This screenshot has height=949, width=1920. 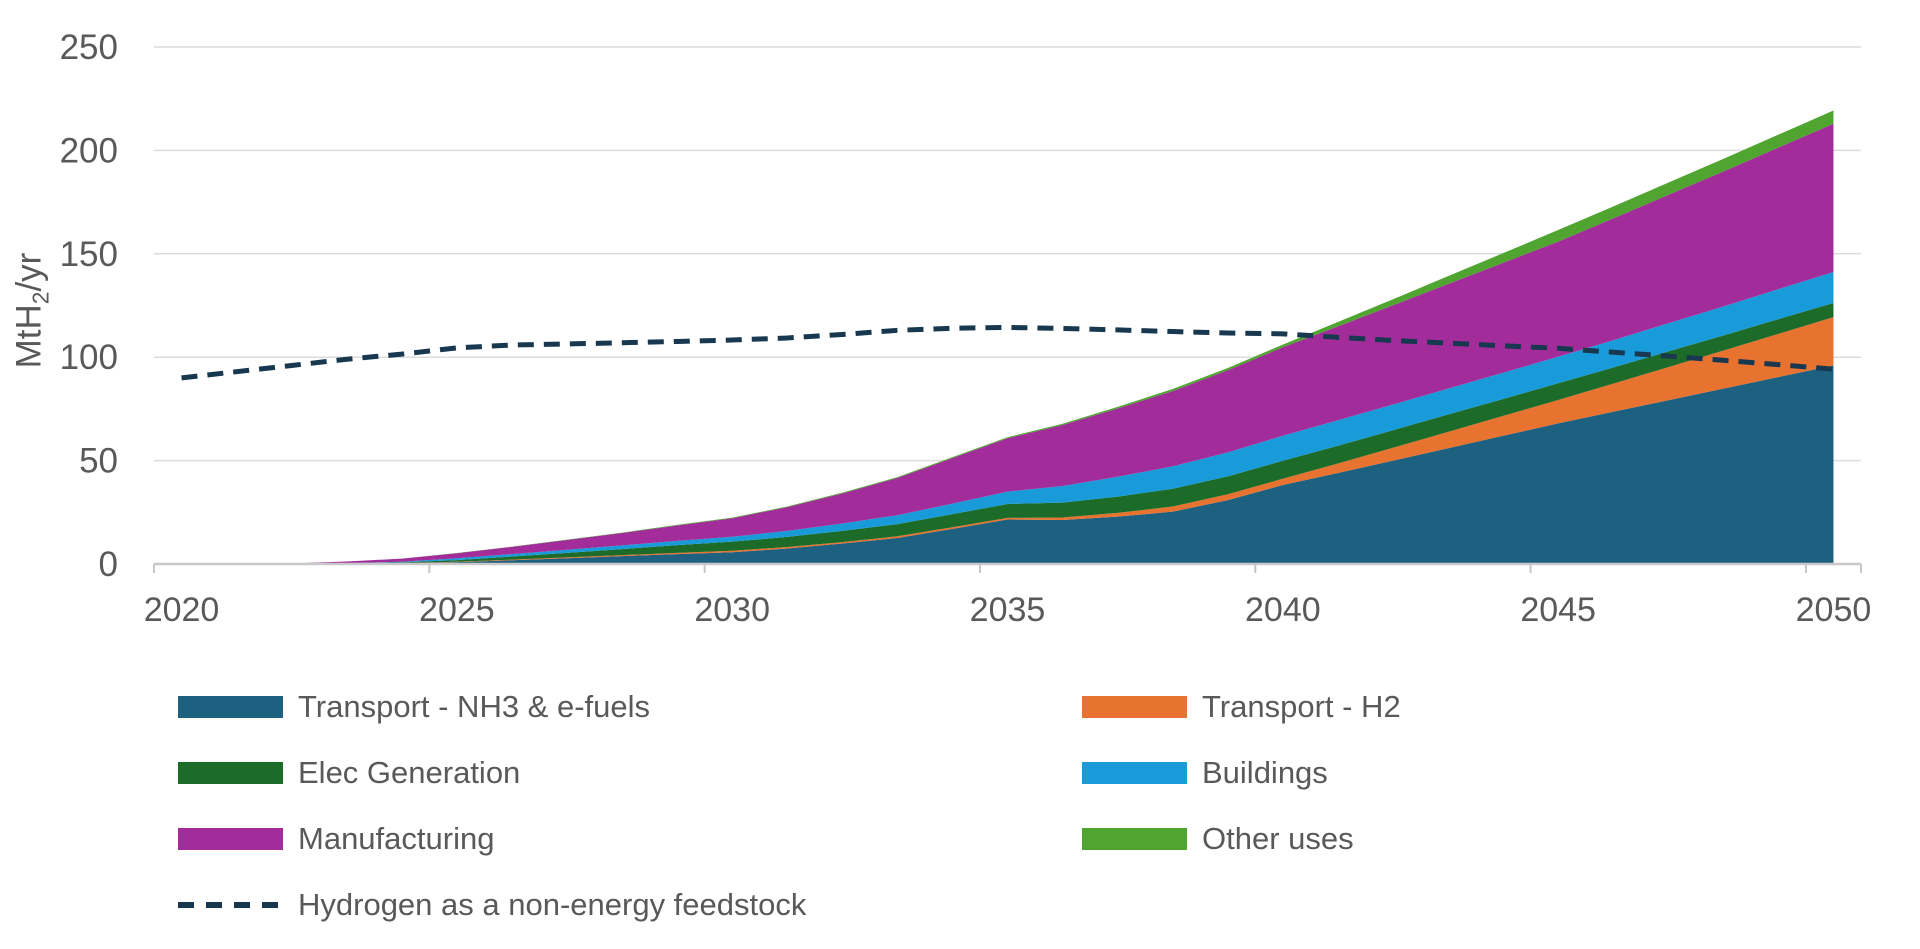 I want to click on x-tick-label: 2030, so click(x=732, y=610).